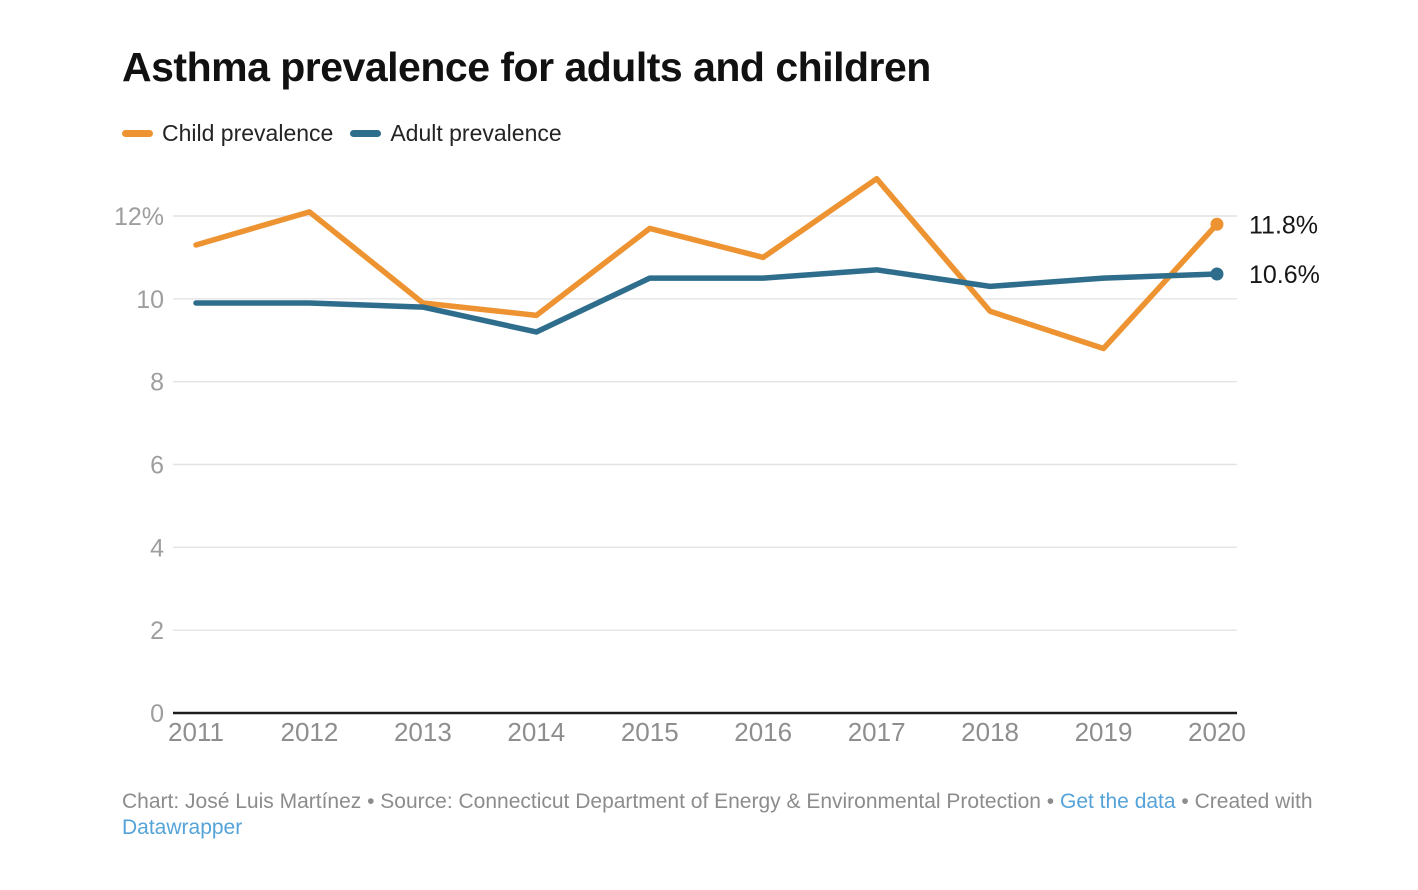 This screenshot has width=1418, height=890. Describe the element at coordinates (1284, 275) in the screenshot. I see `end-value-label: 10.6%` at that location.